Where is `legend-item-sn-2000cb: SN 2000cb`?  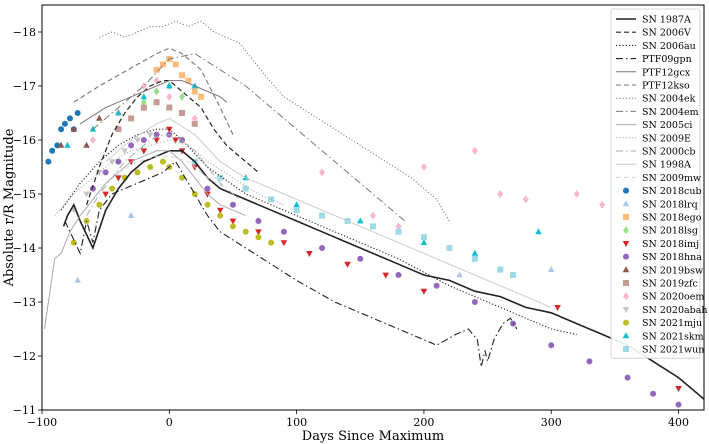
legend-item-sn-2000cb: SN 2000cb is located at coordinates (655, 152).